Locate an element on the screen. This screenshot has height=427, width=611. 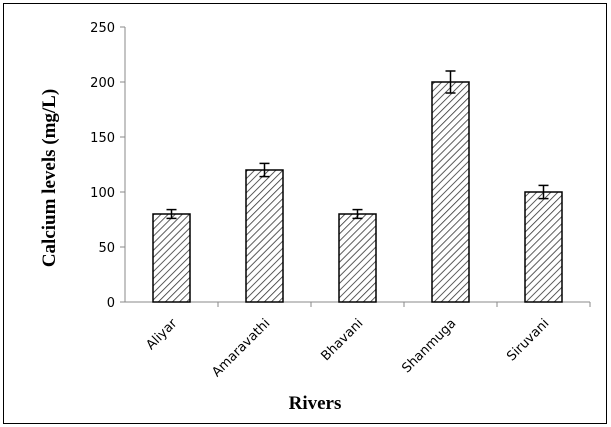
bar-siruvani is located at coordinates (543, 247).